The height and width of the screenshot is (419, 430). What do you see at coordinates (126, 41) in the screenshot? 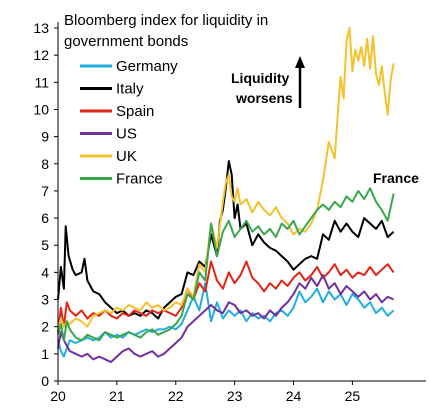
I see `chart-title-line-2: government bonds` at bounding box center [126, 41].